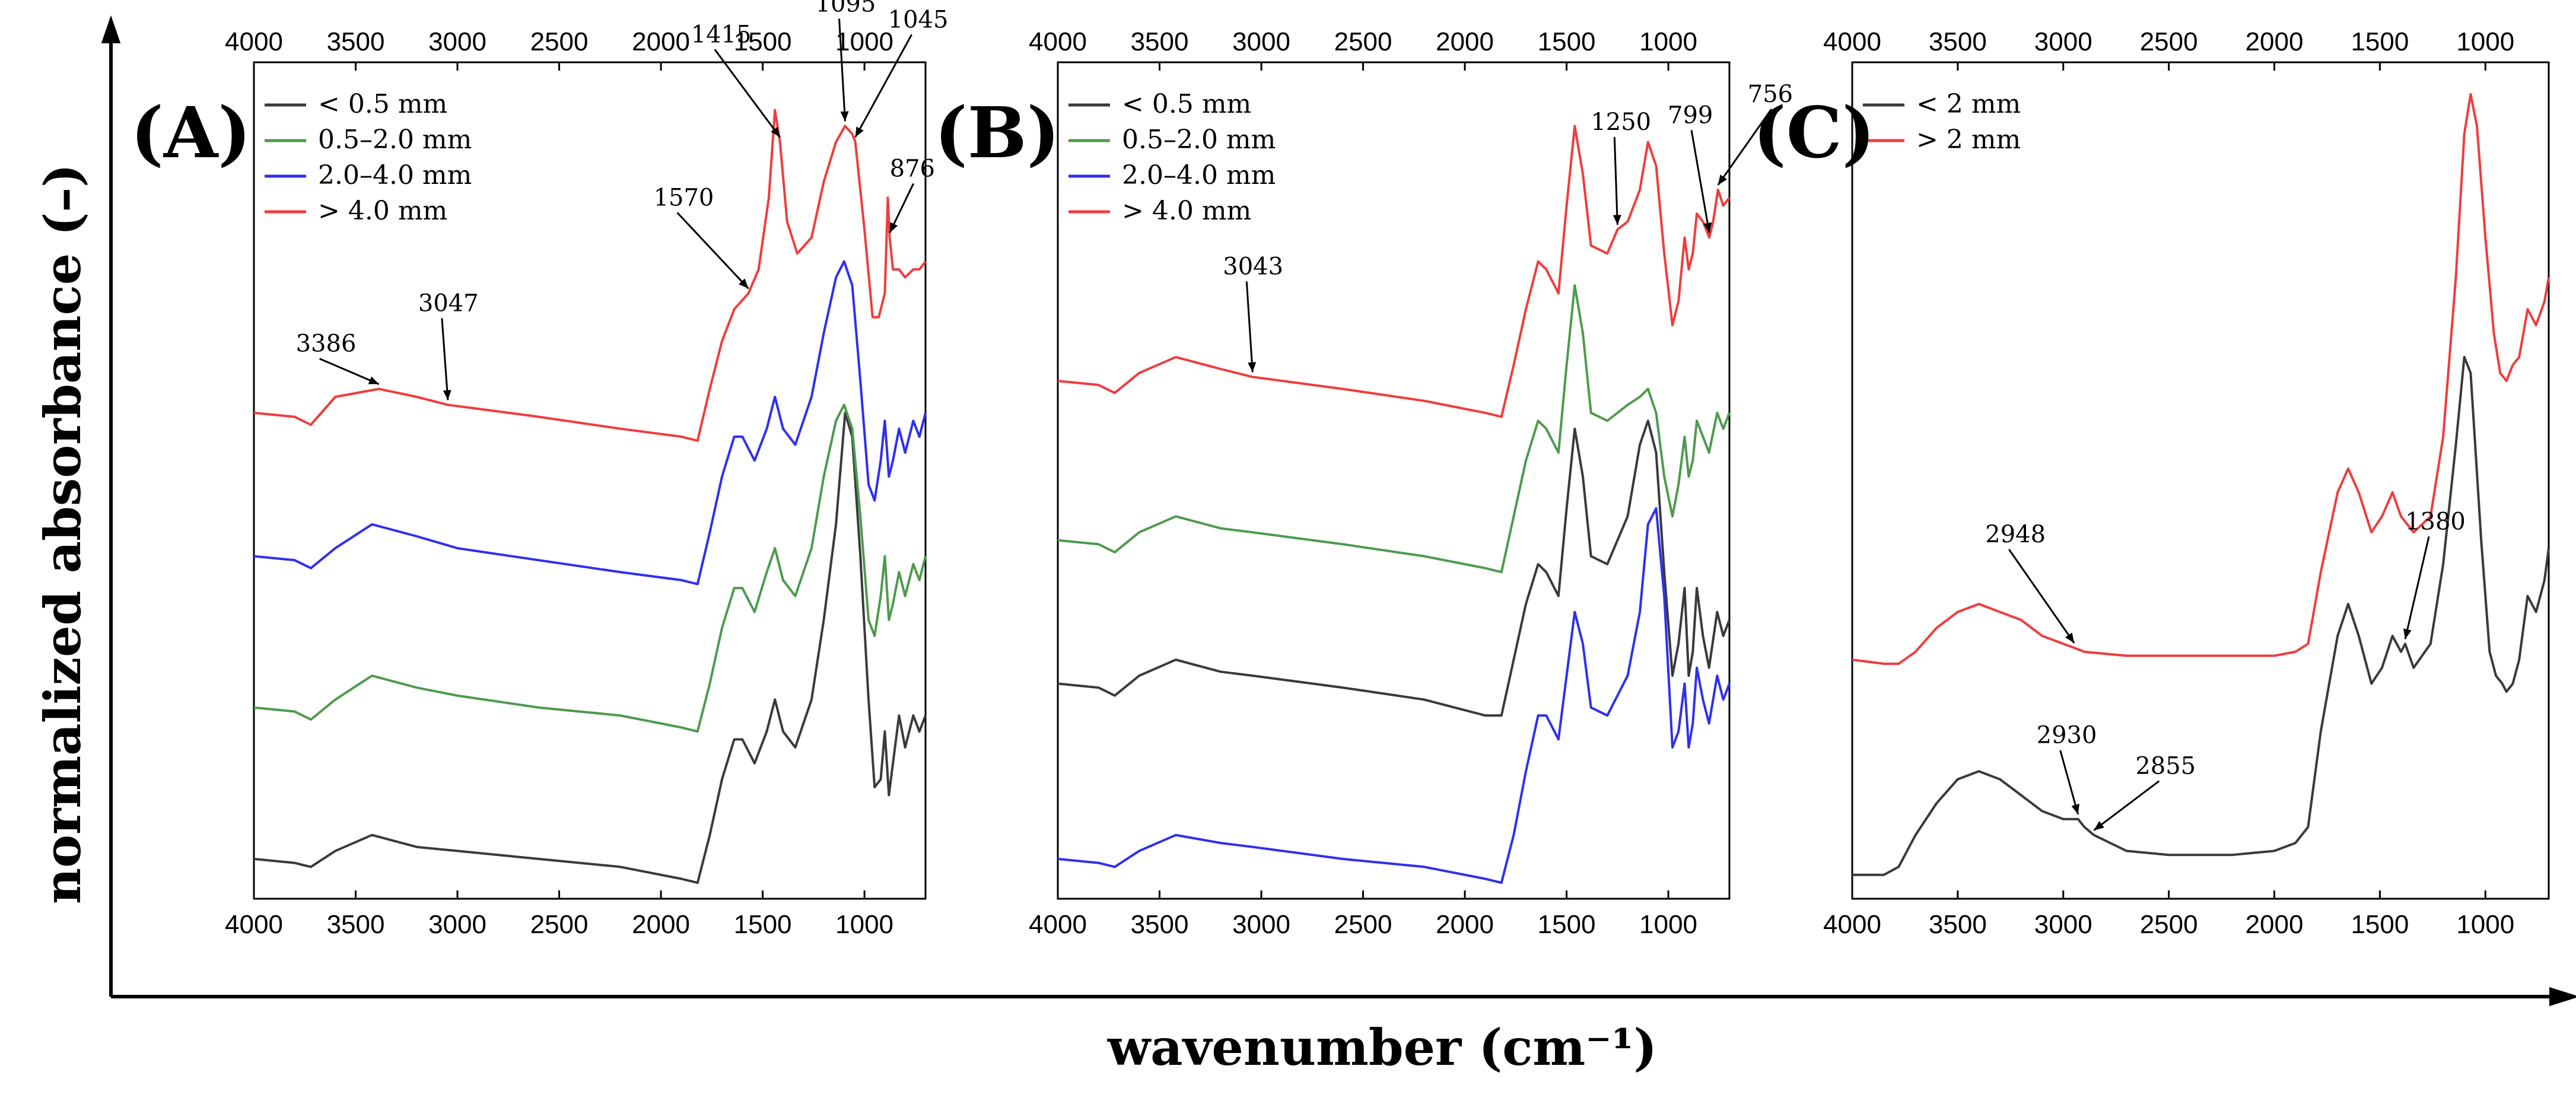 The image size is (2576, 1104). What do you see at coordinates (684, 198) in the screenshot?
I see `annotation-label: 1570` at bounding box center [684, 198].